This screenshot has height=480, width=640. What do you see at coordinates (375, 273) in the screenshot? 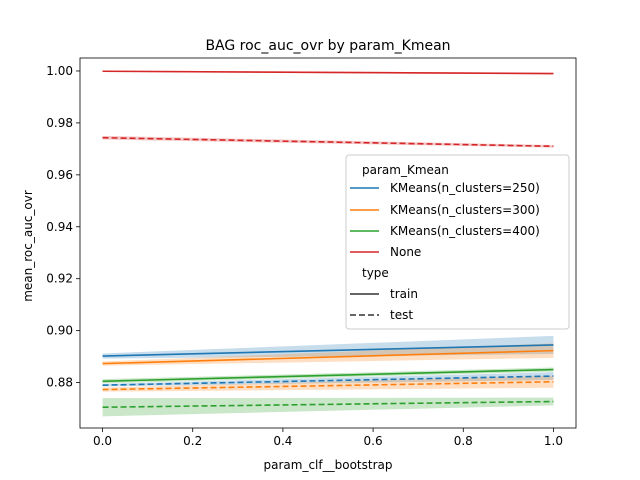
I see `legend-style-title: type` at bounding box center [375, 273].